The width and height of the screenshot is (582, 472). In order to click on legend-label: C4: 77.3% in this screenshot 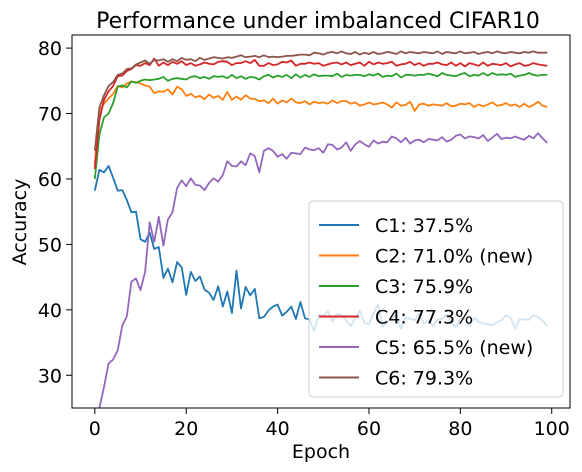, I will do `click(424, 318)`.